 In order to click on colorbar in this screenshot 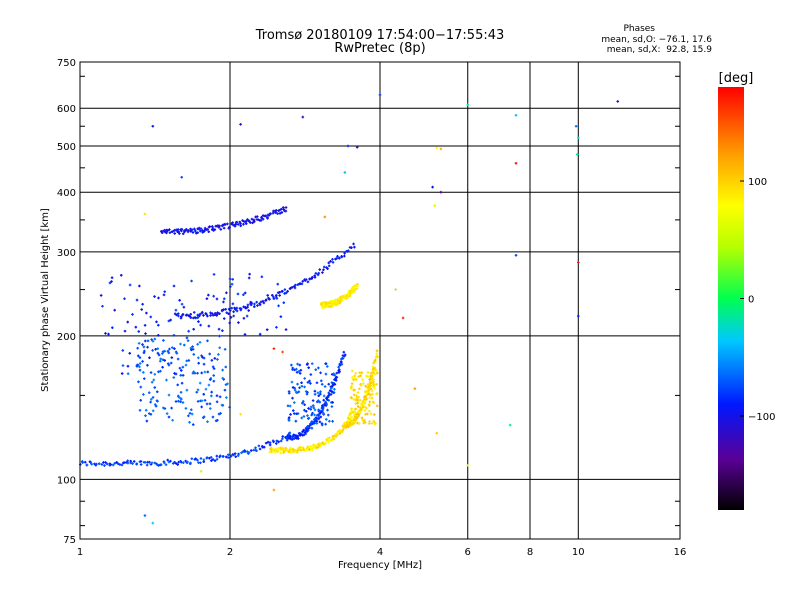, I will do `click(731, 298)`.